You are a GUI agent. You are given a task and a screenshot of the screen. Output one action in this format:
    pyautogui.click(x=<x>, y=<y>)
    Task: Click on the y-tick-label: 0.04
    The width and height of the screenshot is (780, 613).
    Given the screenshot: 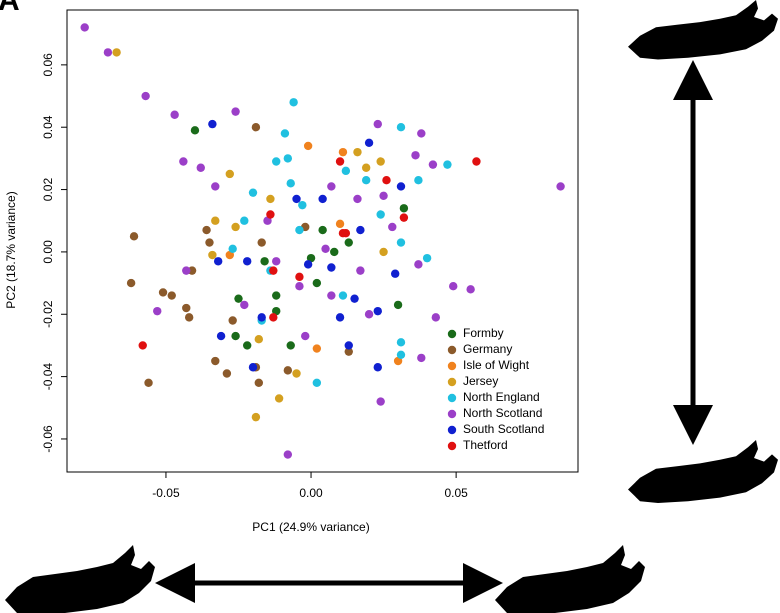 What is the action you would take?
    pyautogui.click(x=48, y=127)
    